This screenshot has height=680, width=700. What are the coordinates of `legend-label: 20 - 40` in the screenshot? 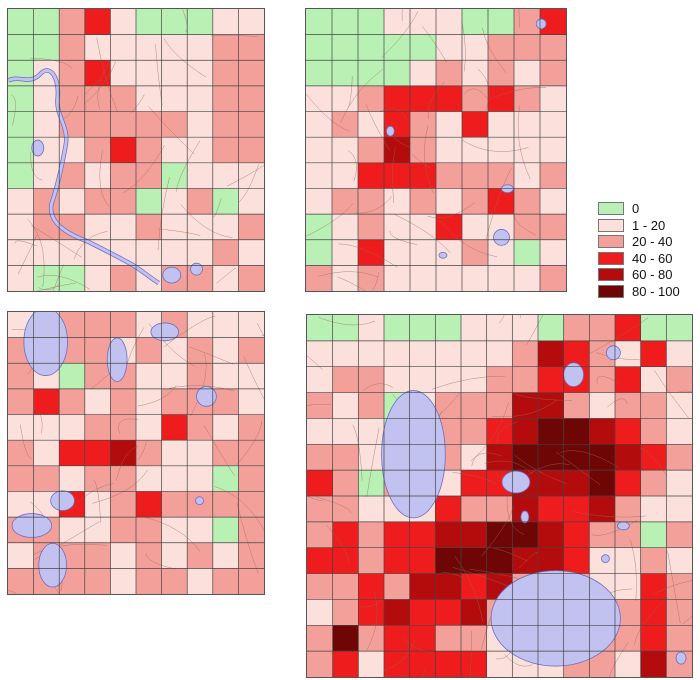 It's located at (652, 242).